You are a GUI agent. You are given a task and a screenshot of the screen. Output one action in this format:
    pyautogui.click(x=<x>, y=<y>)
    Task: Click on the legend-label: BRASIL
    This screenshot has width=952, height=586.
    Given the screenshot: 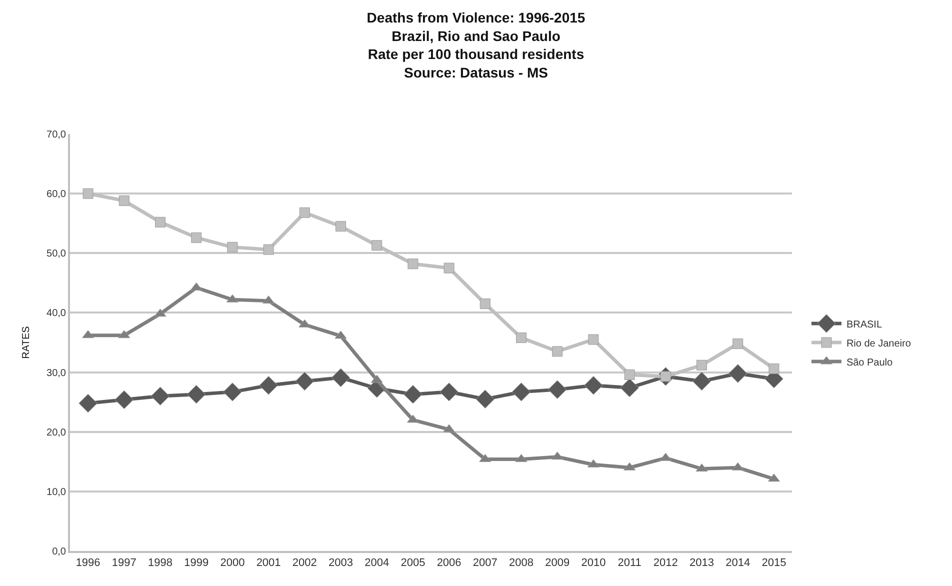 What is the action you would take?
    pyautogui.click(x=864, y=324)
    